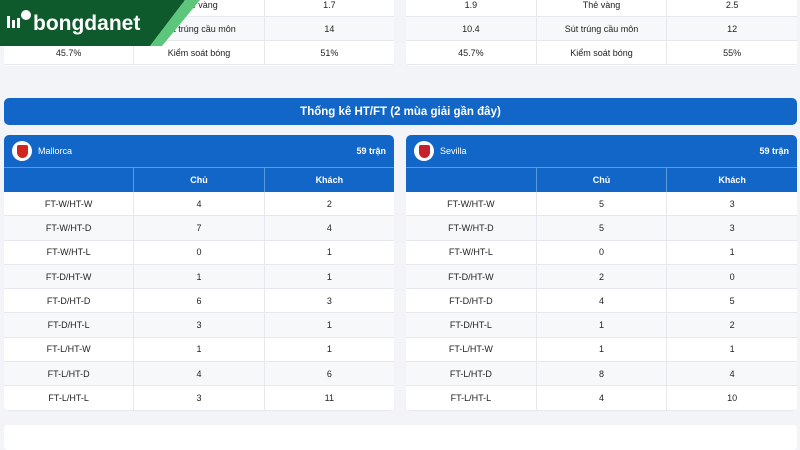 This screenshot has width=800, height=450. Describe the element at coordinates (69, 52) in the screenshot. I see `stat-home: 45.7%` at that location.